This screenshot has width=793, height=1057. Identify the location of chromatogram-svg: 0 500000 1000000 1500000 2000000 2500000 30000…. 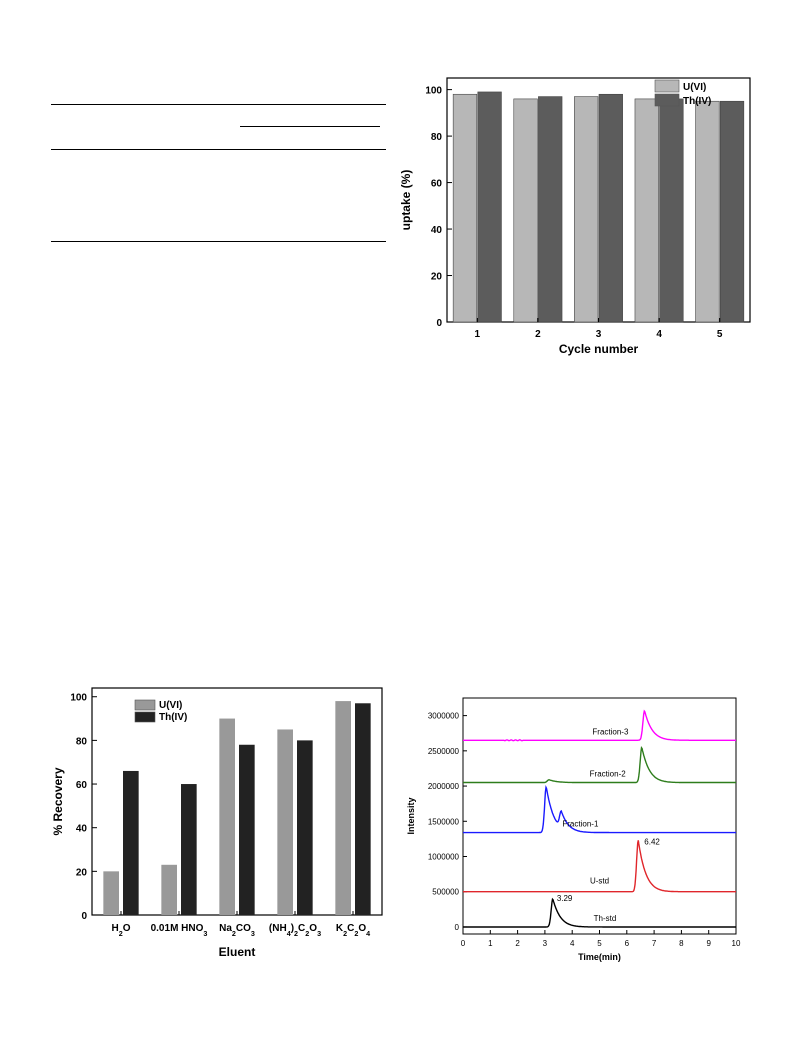
(573, 829).